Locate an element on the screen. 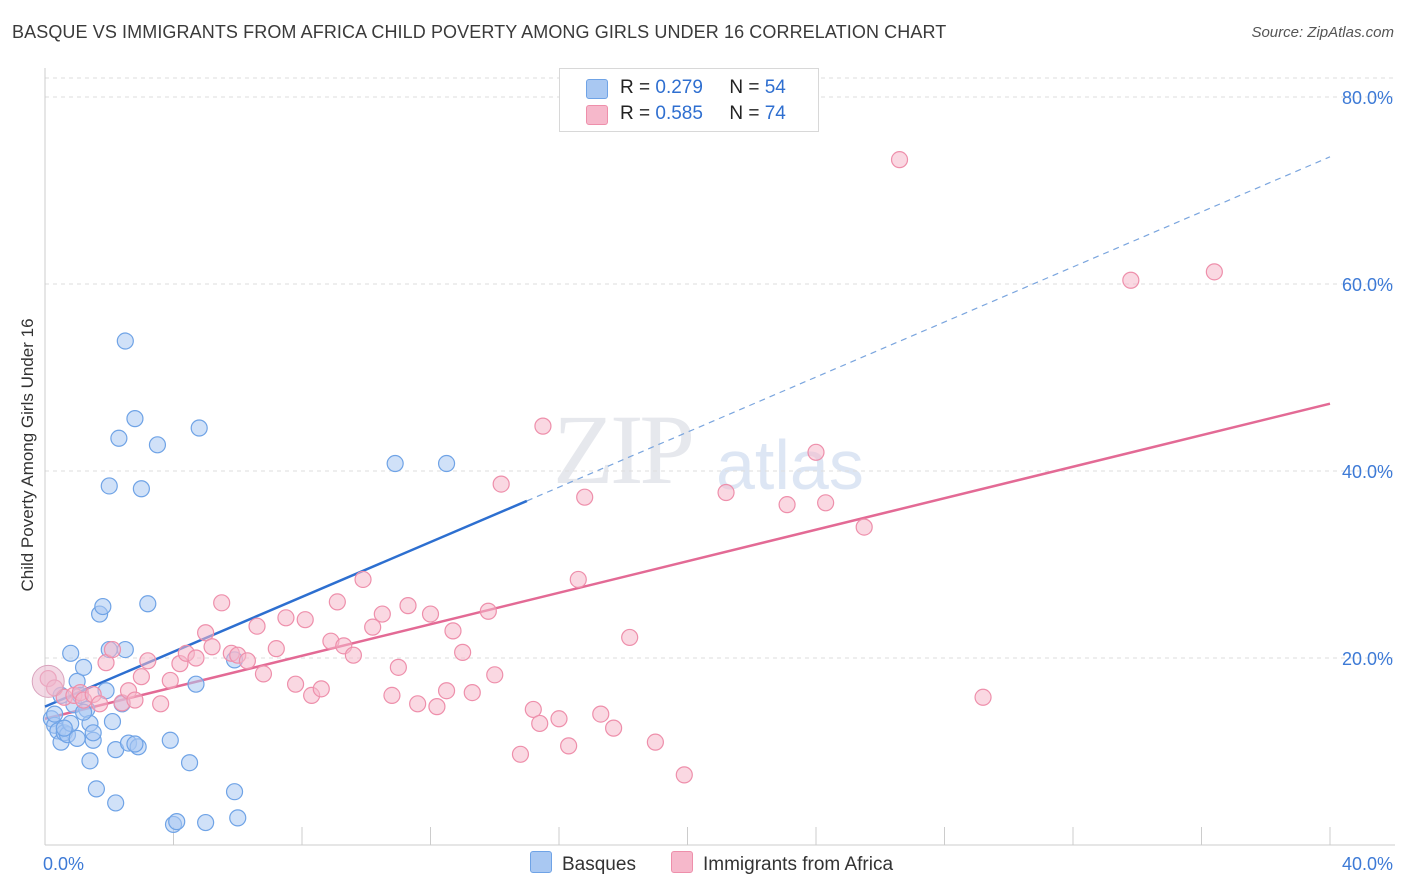 The width and height of the screenshot is (1406, 892). legend-swatch-basques is located at coordinates (597, 89).